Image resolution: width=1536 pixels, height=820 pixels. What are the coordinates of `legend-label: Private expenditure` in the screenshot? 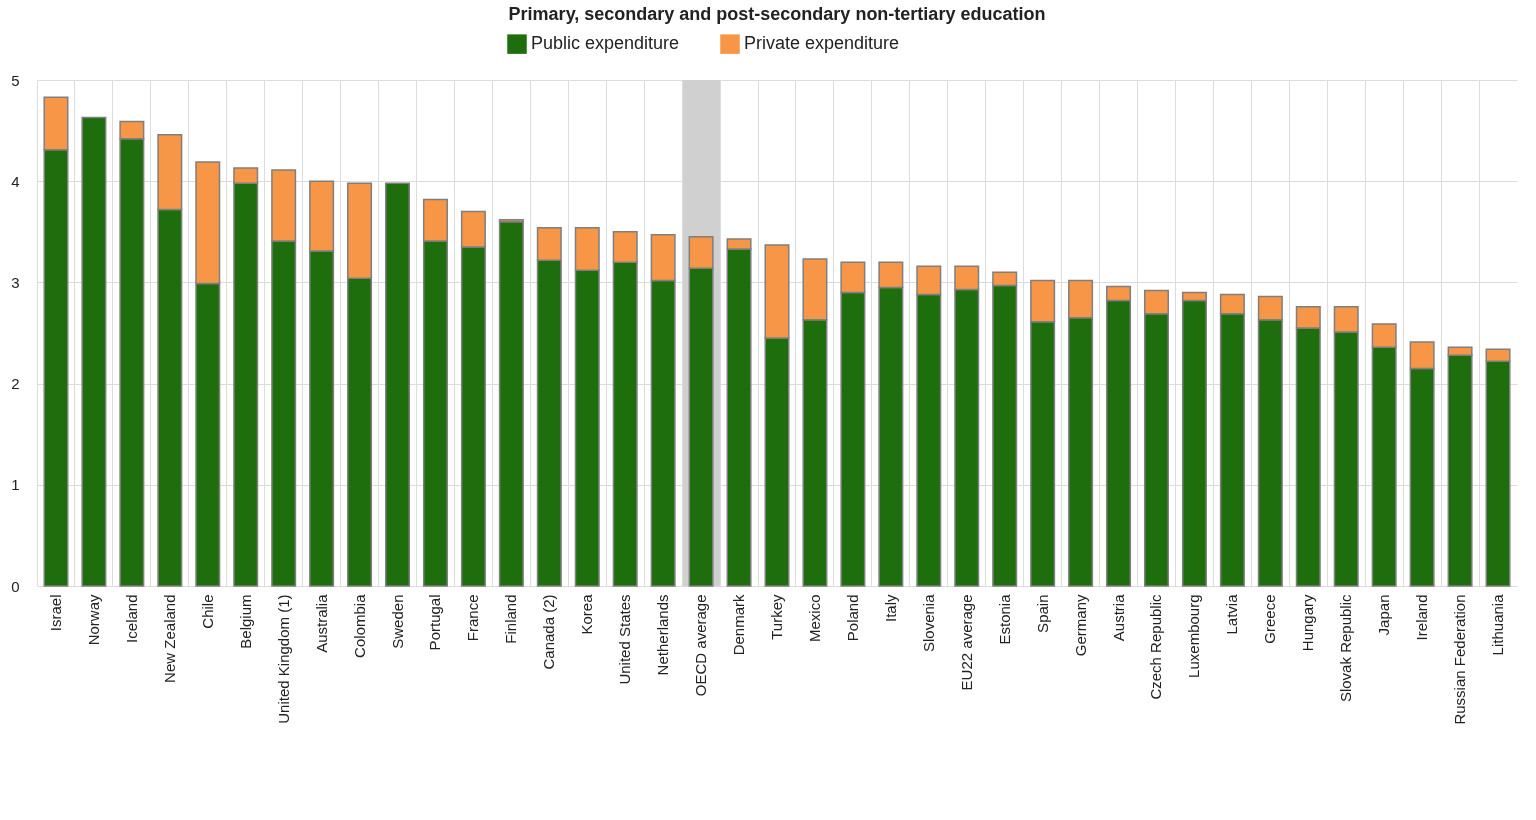 It's located at (822, 43).